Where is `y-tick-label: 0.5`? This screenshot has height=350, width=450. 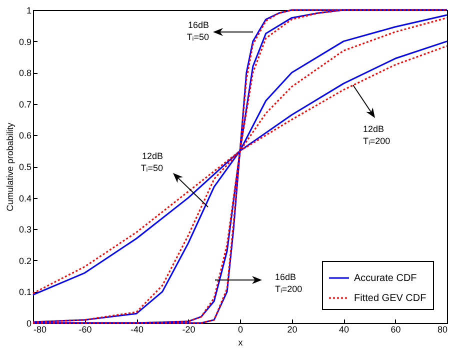
y-tick-label: 0.5 is located at coordinates (25, 167).